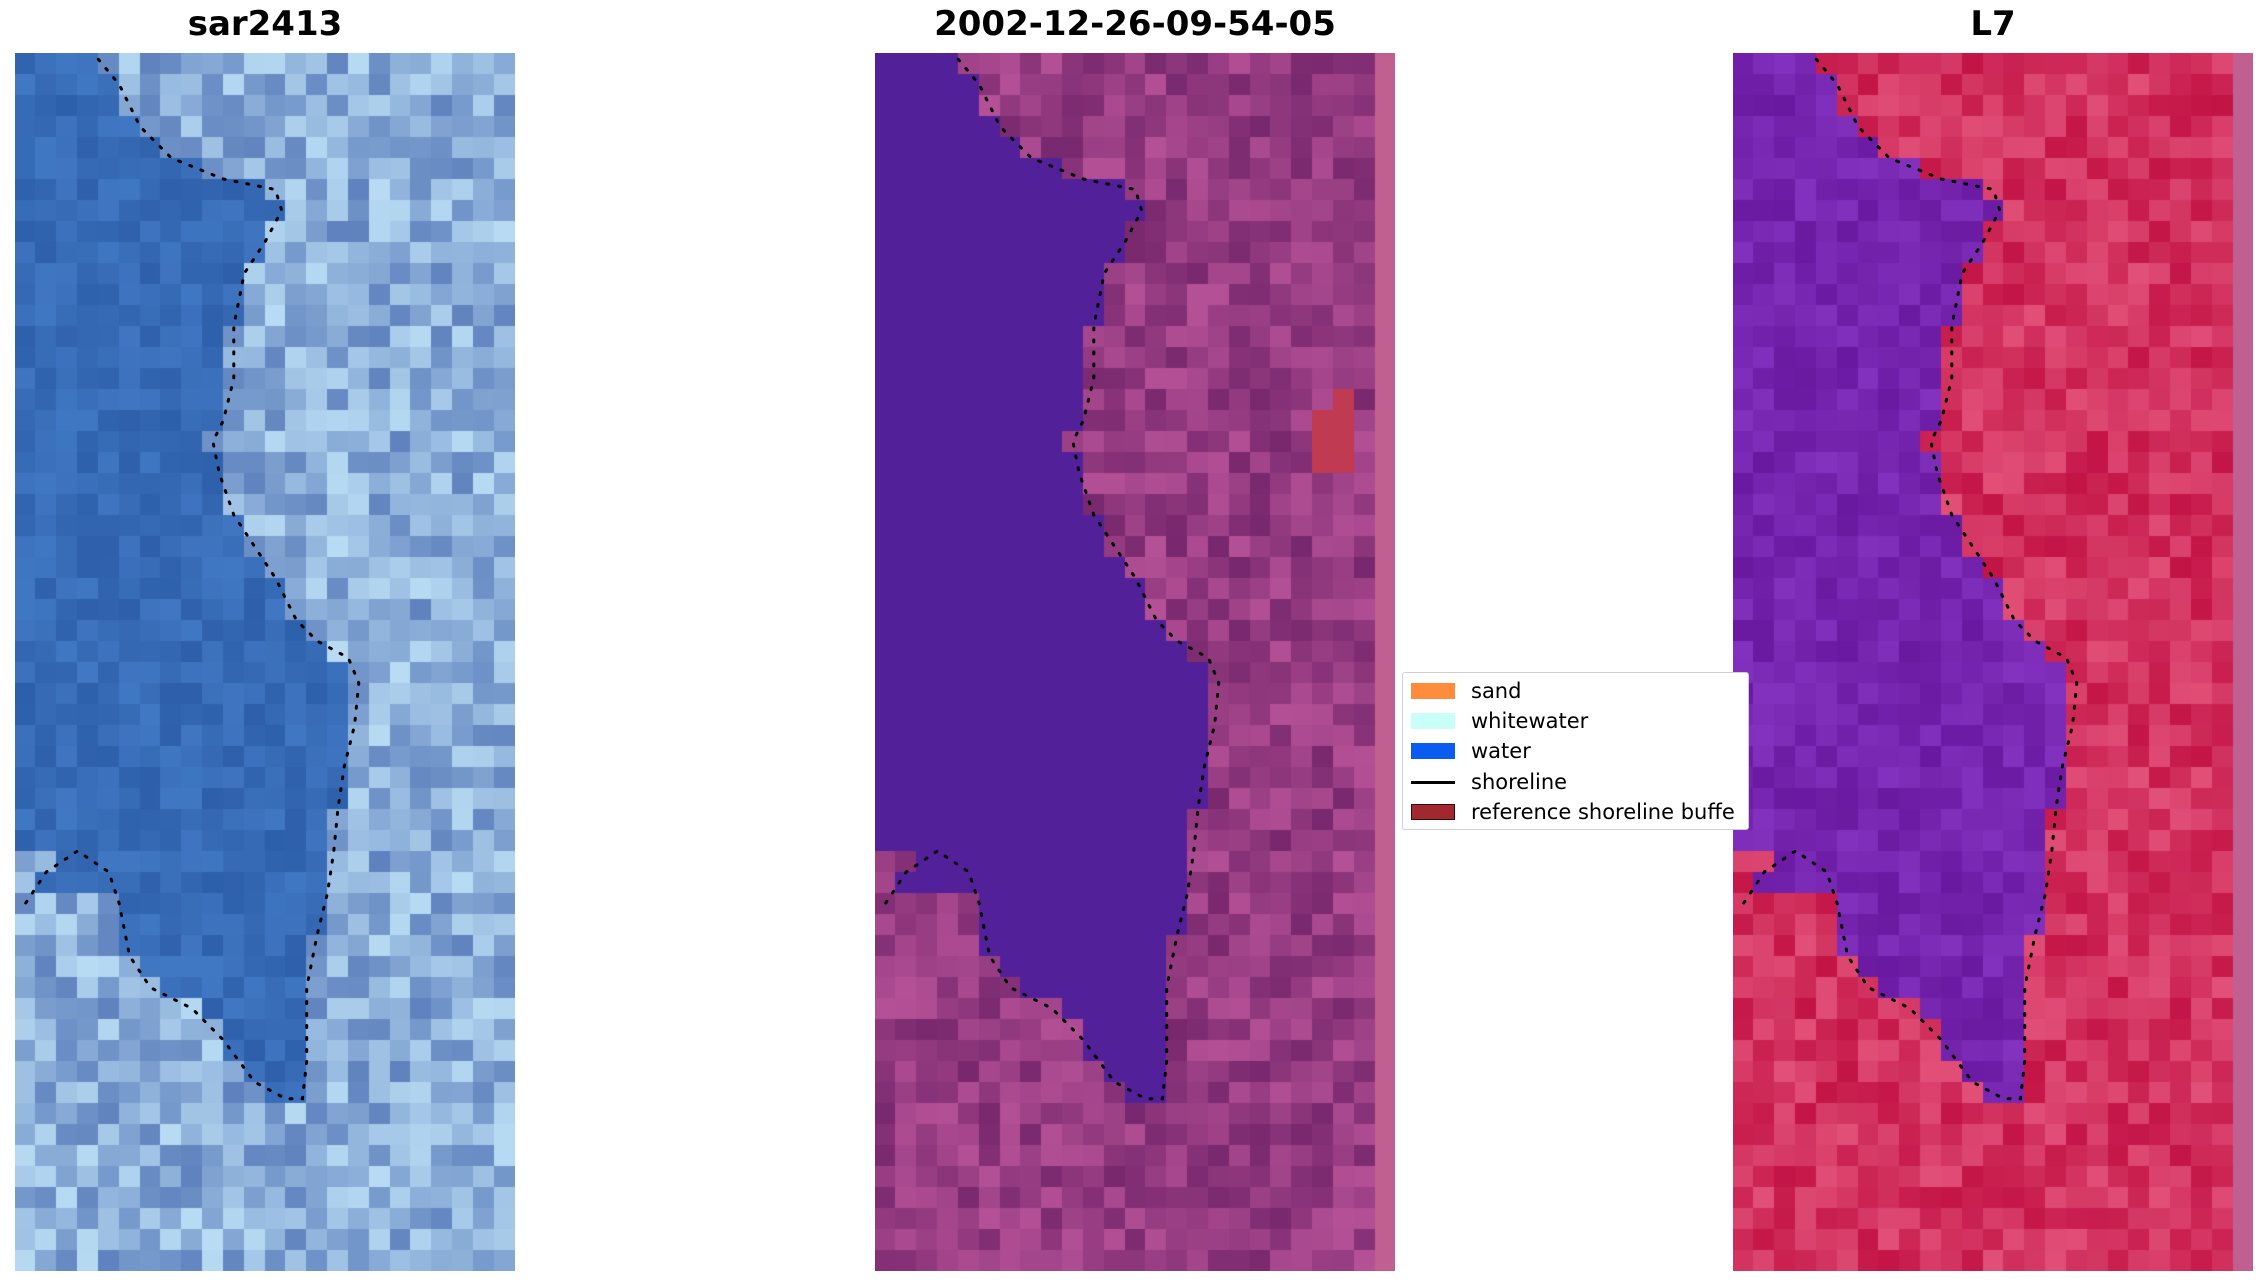 This screenshot has height=1283, width=2263. I want to click on reference-buffer-swatch, so click(1433, 812).